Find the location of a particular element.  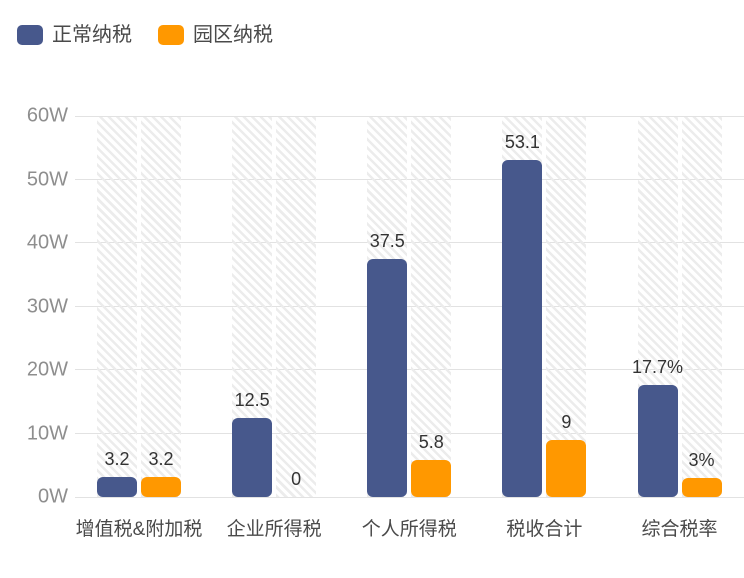

y-axis-label-10W: 10W is located at coordinates (47, 433).